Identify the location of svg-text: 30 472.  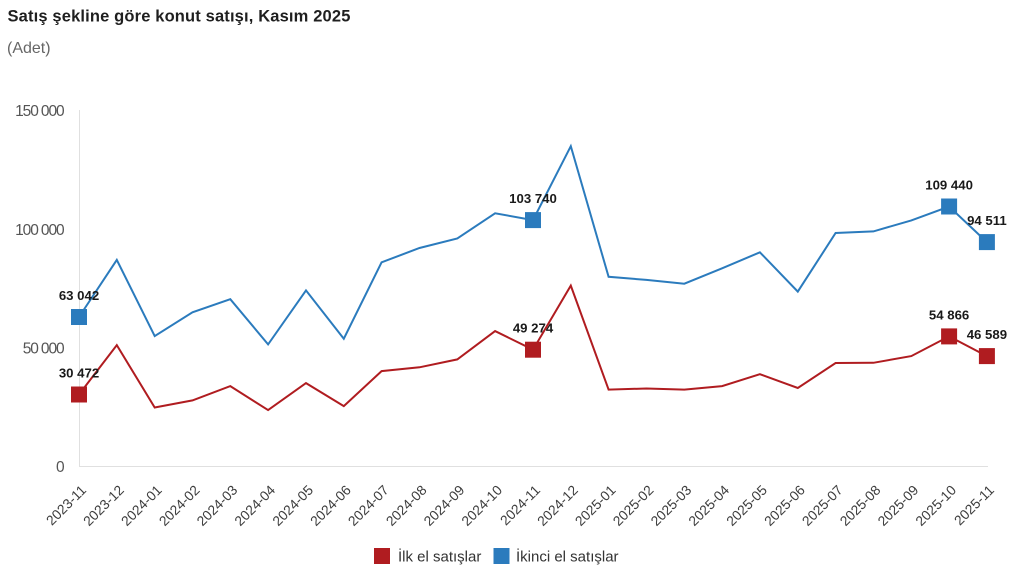
(79, 373).